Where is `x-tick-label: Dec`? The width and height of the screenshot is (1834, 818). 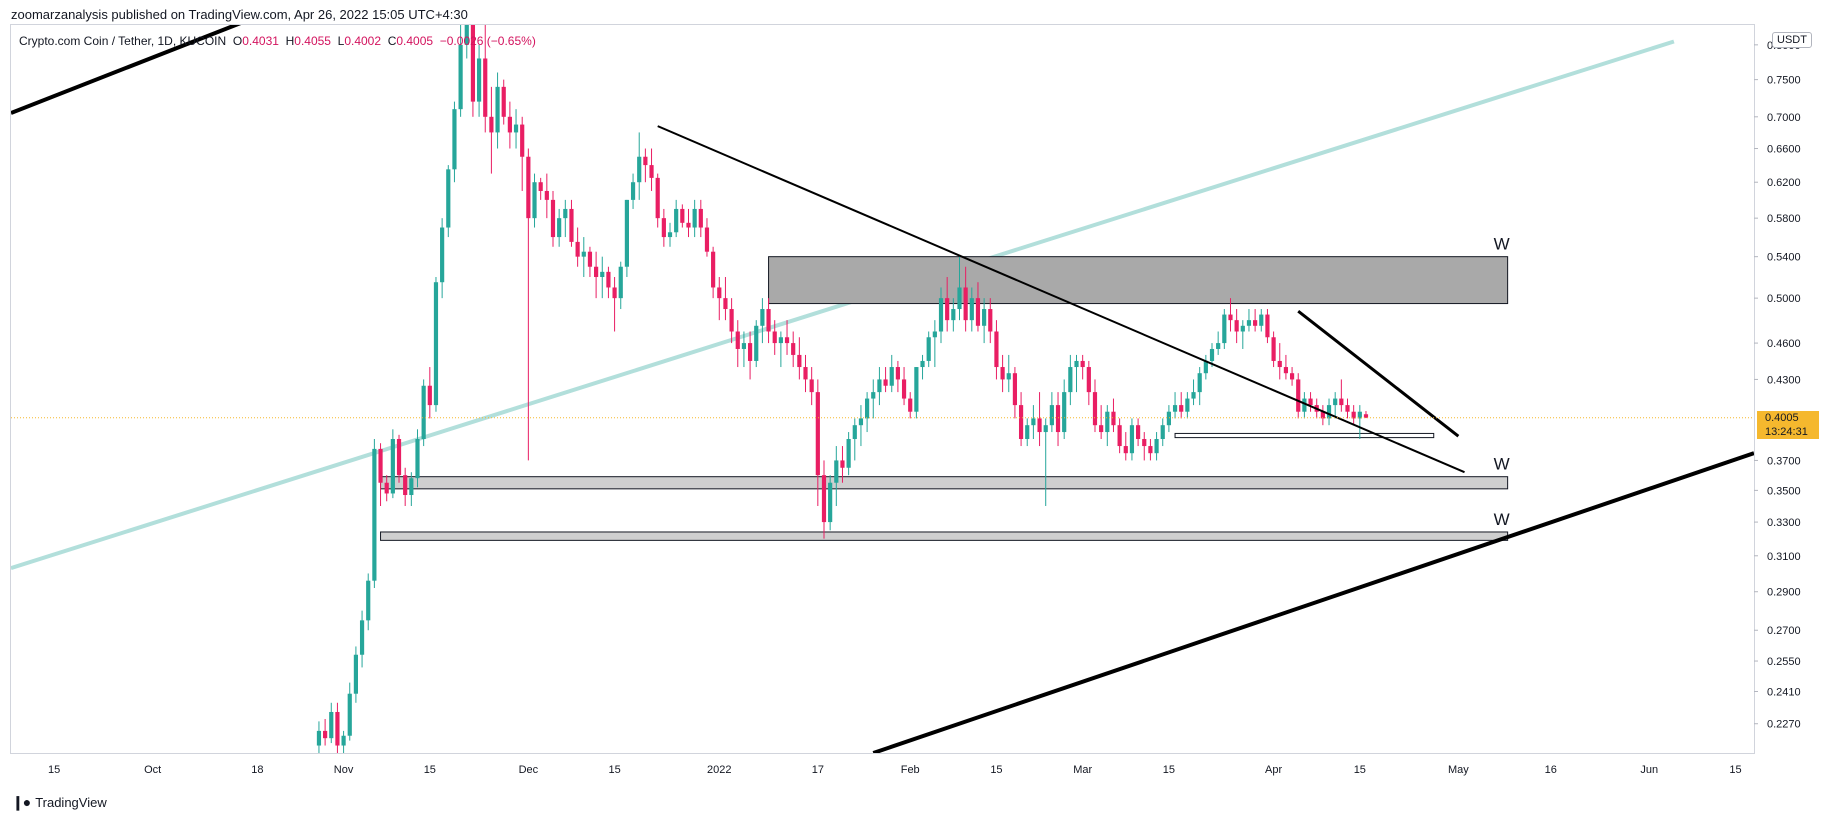
x-tick-label: Dec is located at coordinates (529, 770).